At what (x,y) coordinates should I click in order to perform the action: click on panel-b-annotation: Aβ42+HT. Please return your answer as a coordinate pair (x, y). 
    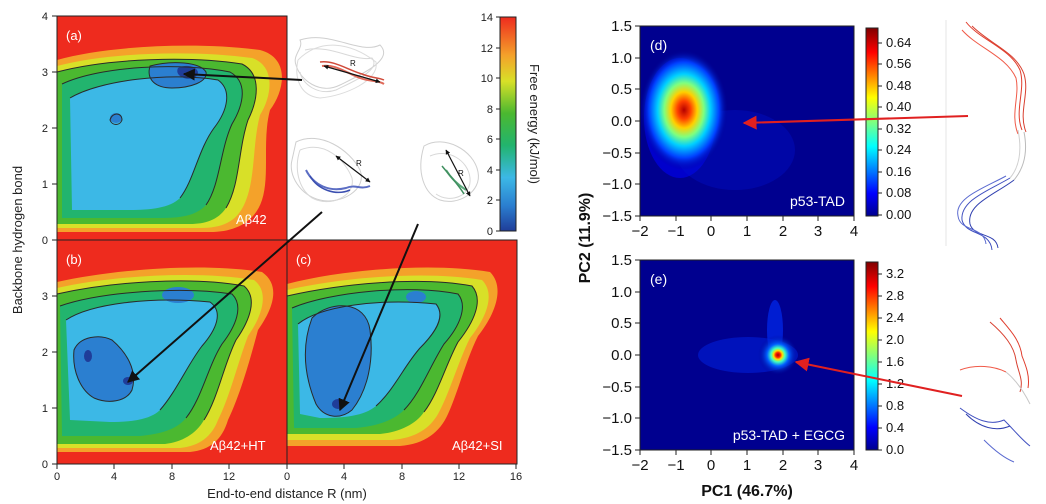
    Looking at the image, I should click on (238, 445).